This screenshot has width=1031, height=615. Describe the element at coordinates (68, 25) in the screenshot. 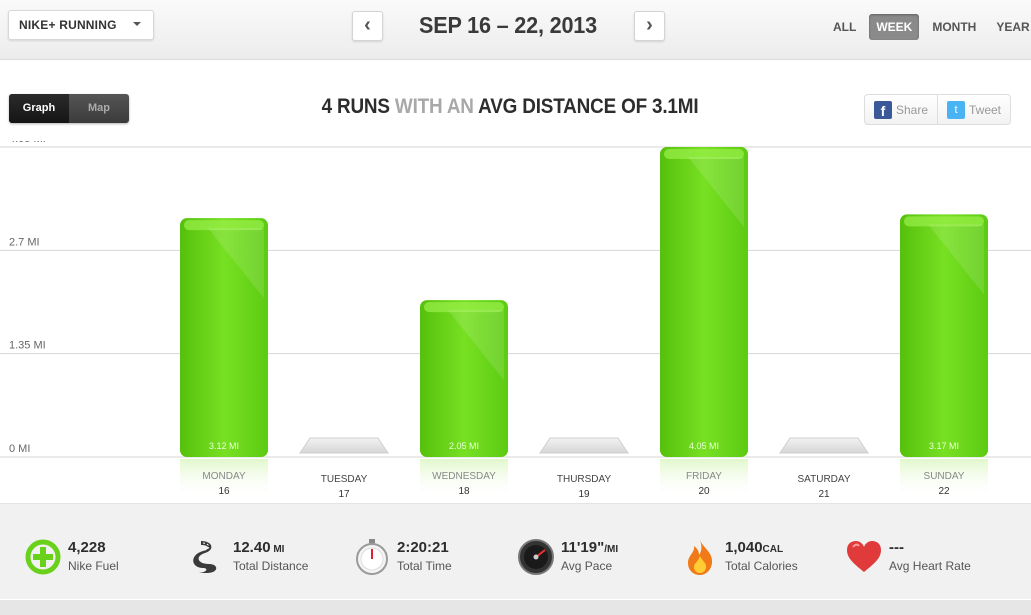

I see `app-selector-label: NIKE+ RUNNING` at that location.